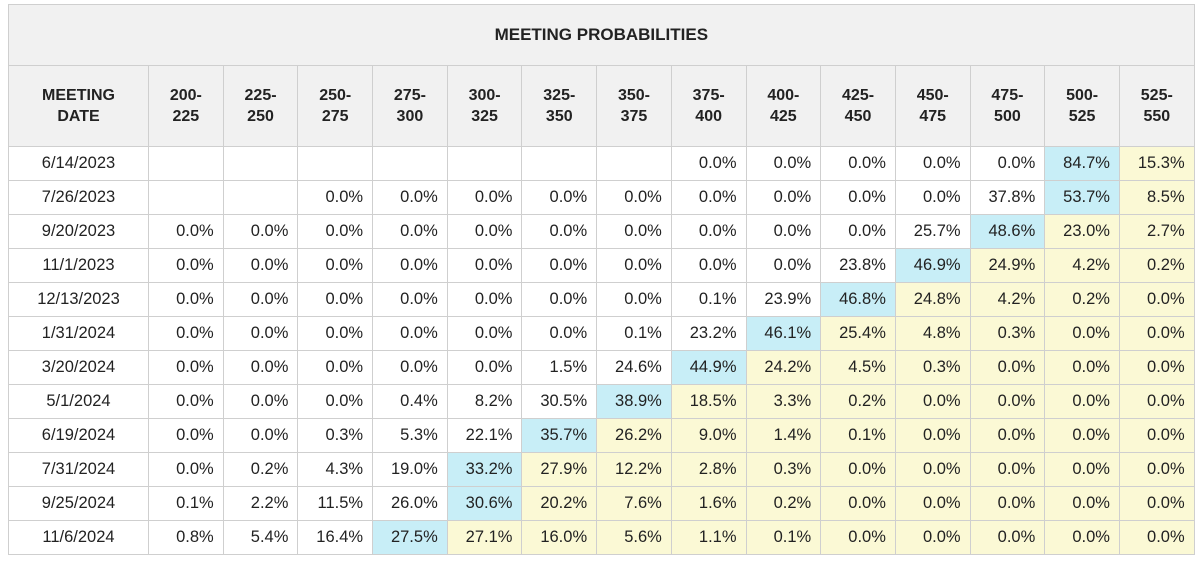 The width and height of the screenshot is (1200, 570). What do you see at coordinates (559, 469) in the screenshot?
I see `probability-cell: 27.9%` at bounding box center [559, 469].